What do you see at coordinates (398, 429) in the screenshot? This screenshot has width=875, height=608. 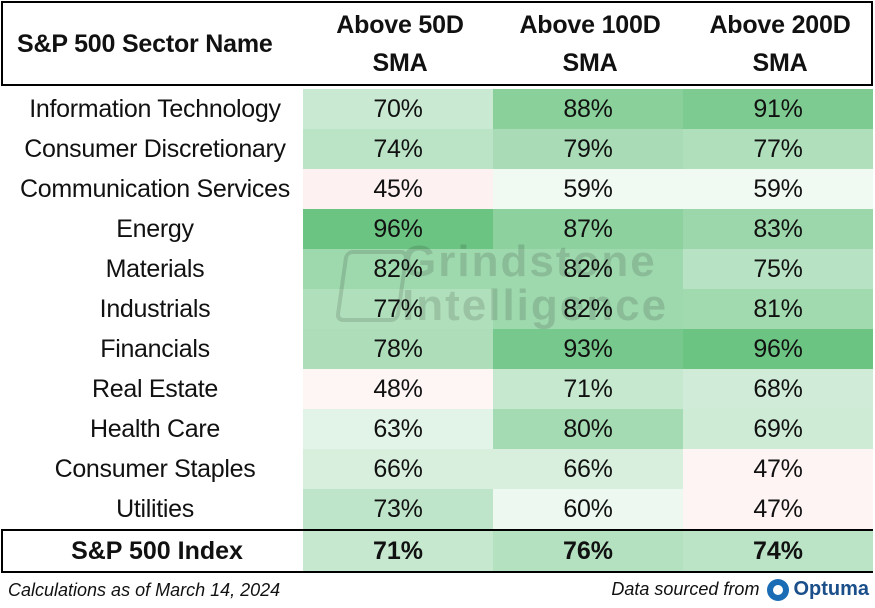 I see `value-50d: 63%` at bounding box center [398, 429].